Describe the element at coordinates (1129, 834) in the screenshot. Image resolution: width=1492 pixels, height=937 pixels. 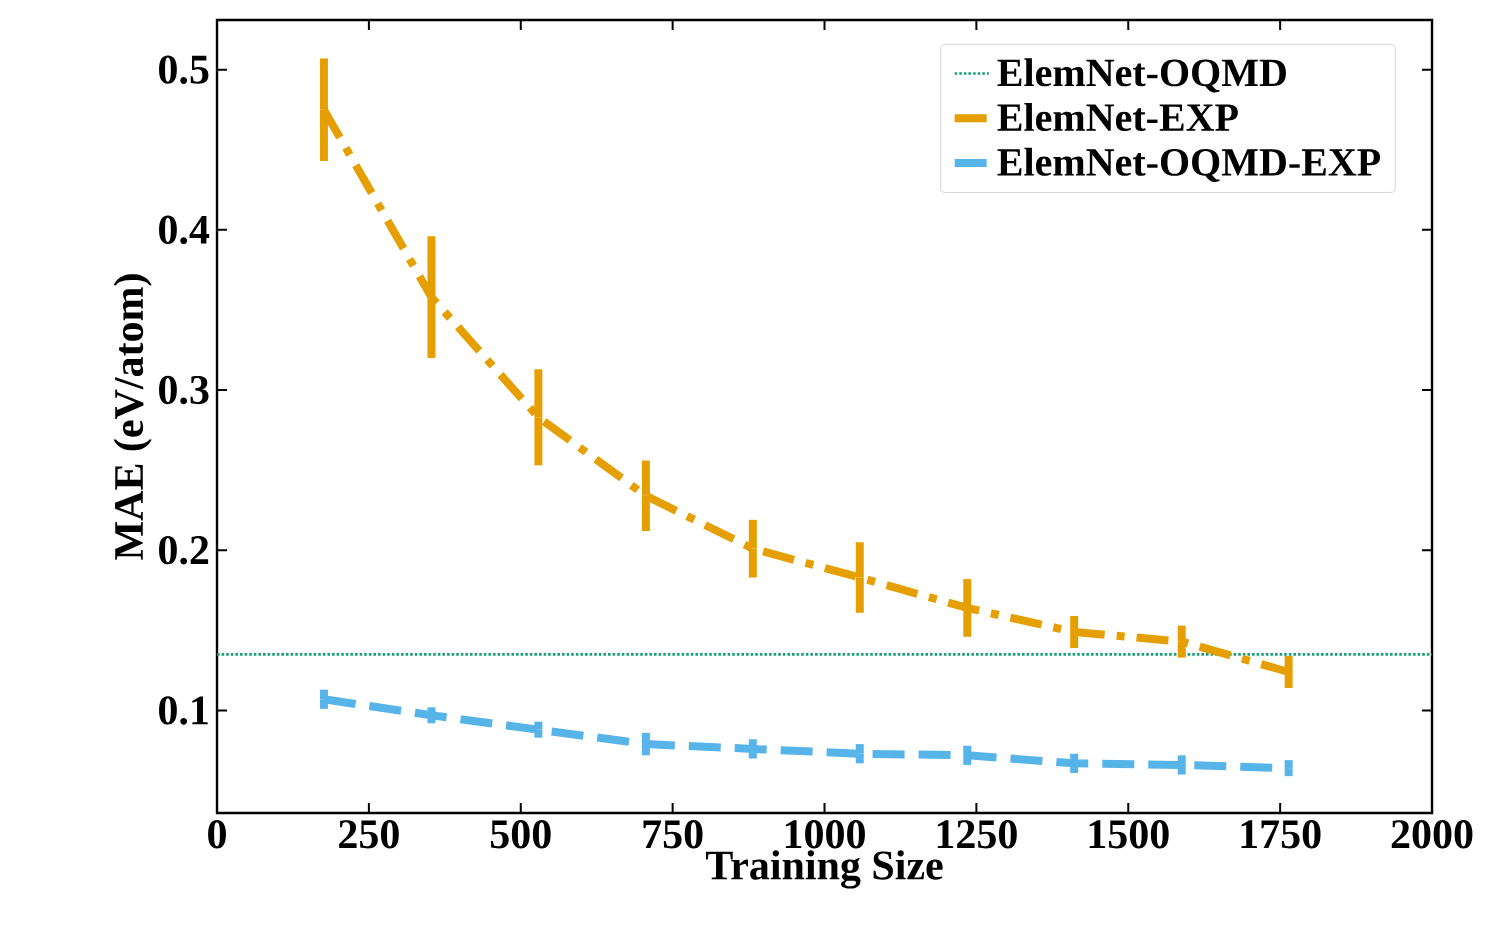
I see `x-tick-label: 1500` at that location.